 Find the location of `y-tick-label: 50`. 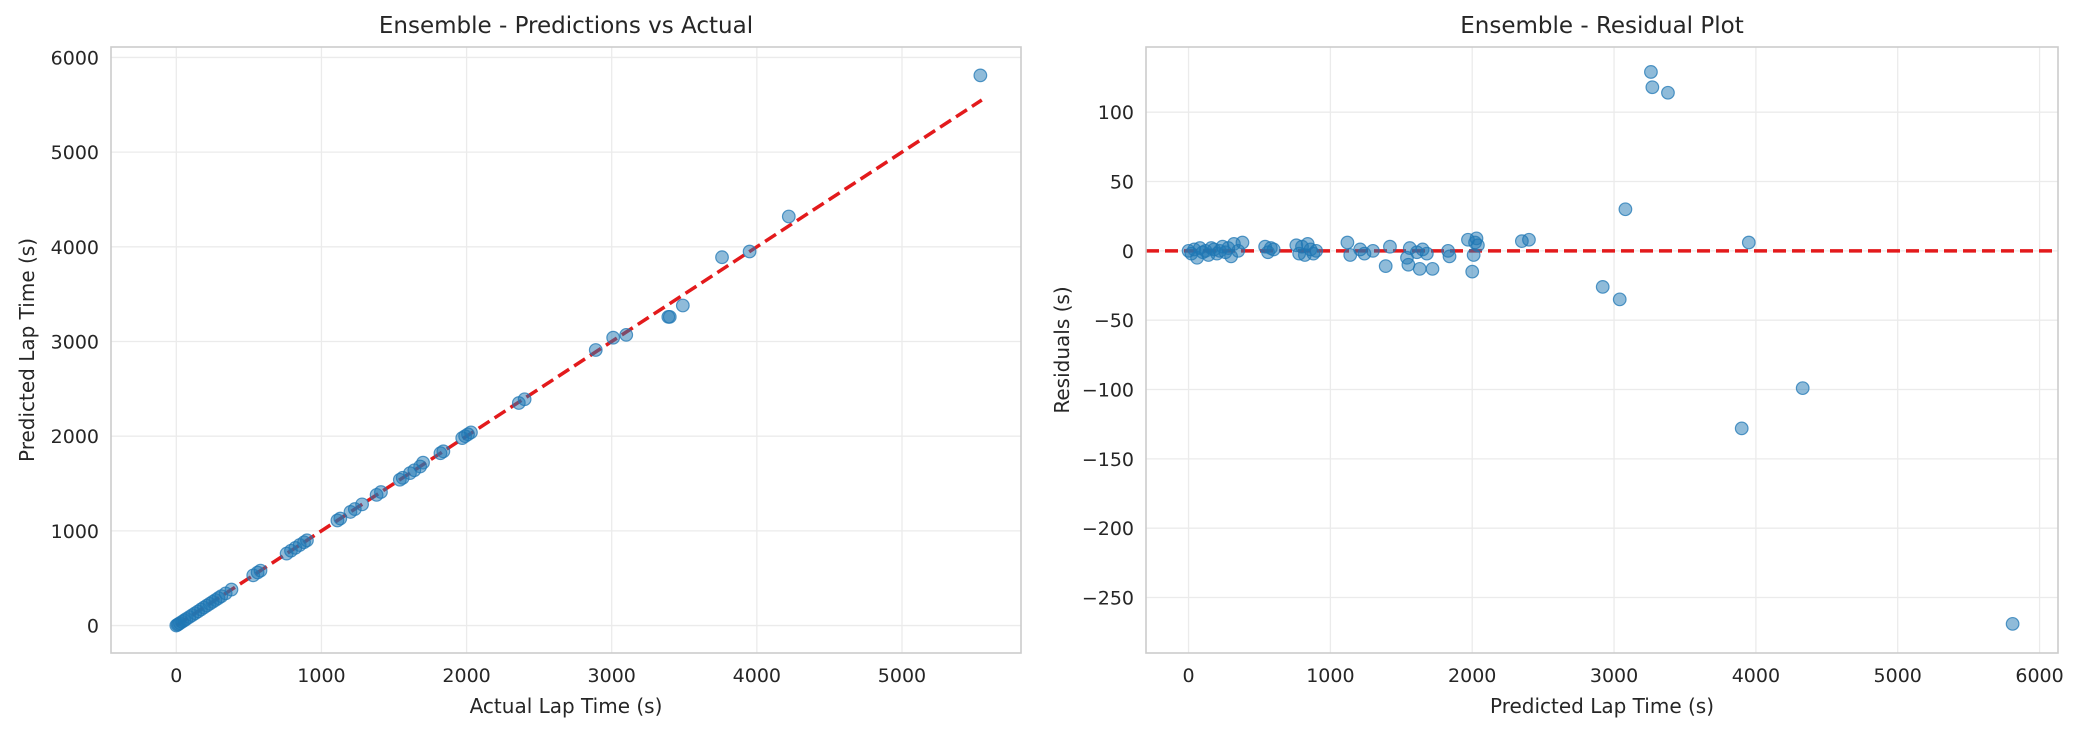

y-tick-label: 50 is located at coordinates (1122, 183).